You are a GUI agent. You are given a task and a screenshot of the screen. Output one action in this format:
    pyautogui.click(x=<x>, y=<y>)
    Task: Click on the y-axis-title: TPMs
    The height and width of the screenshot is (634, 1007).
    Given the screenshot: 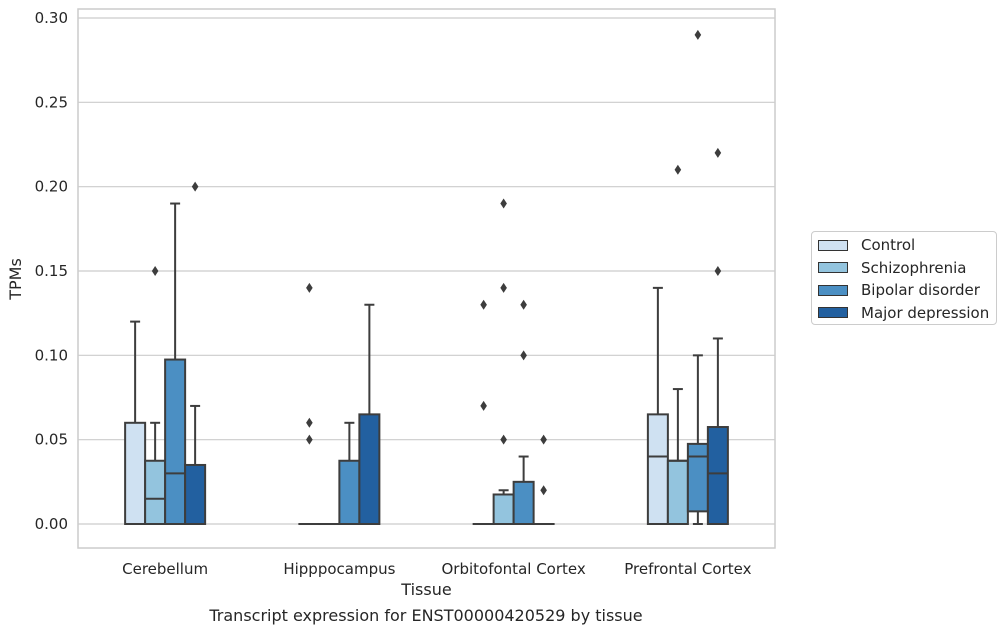 What is the action you would take?
    pyautogui.click(x=15, y=279)
    